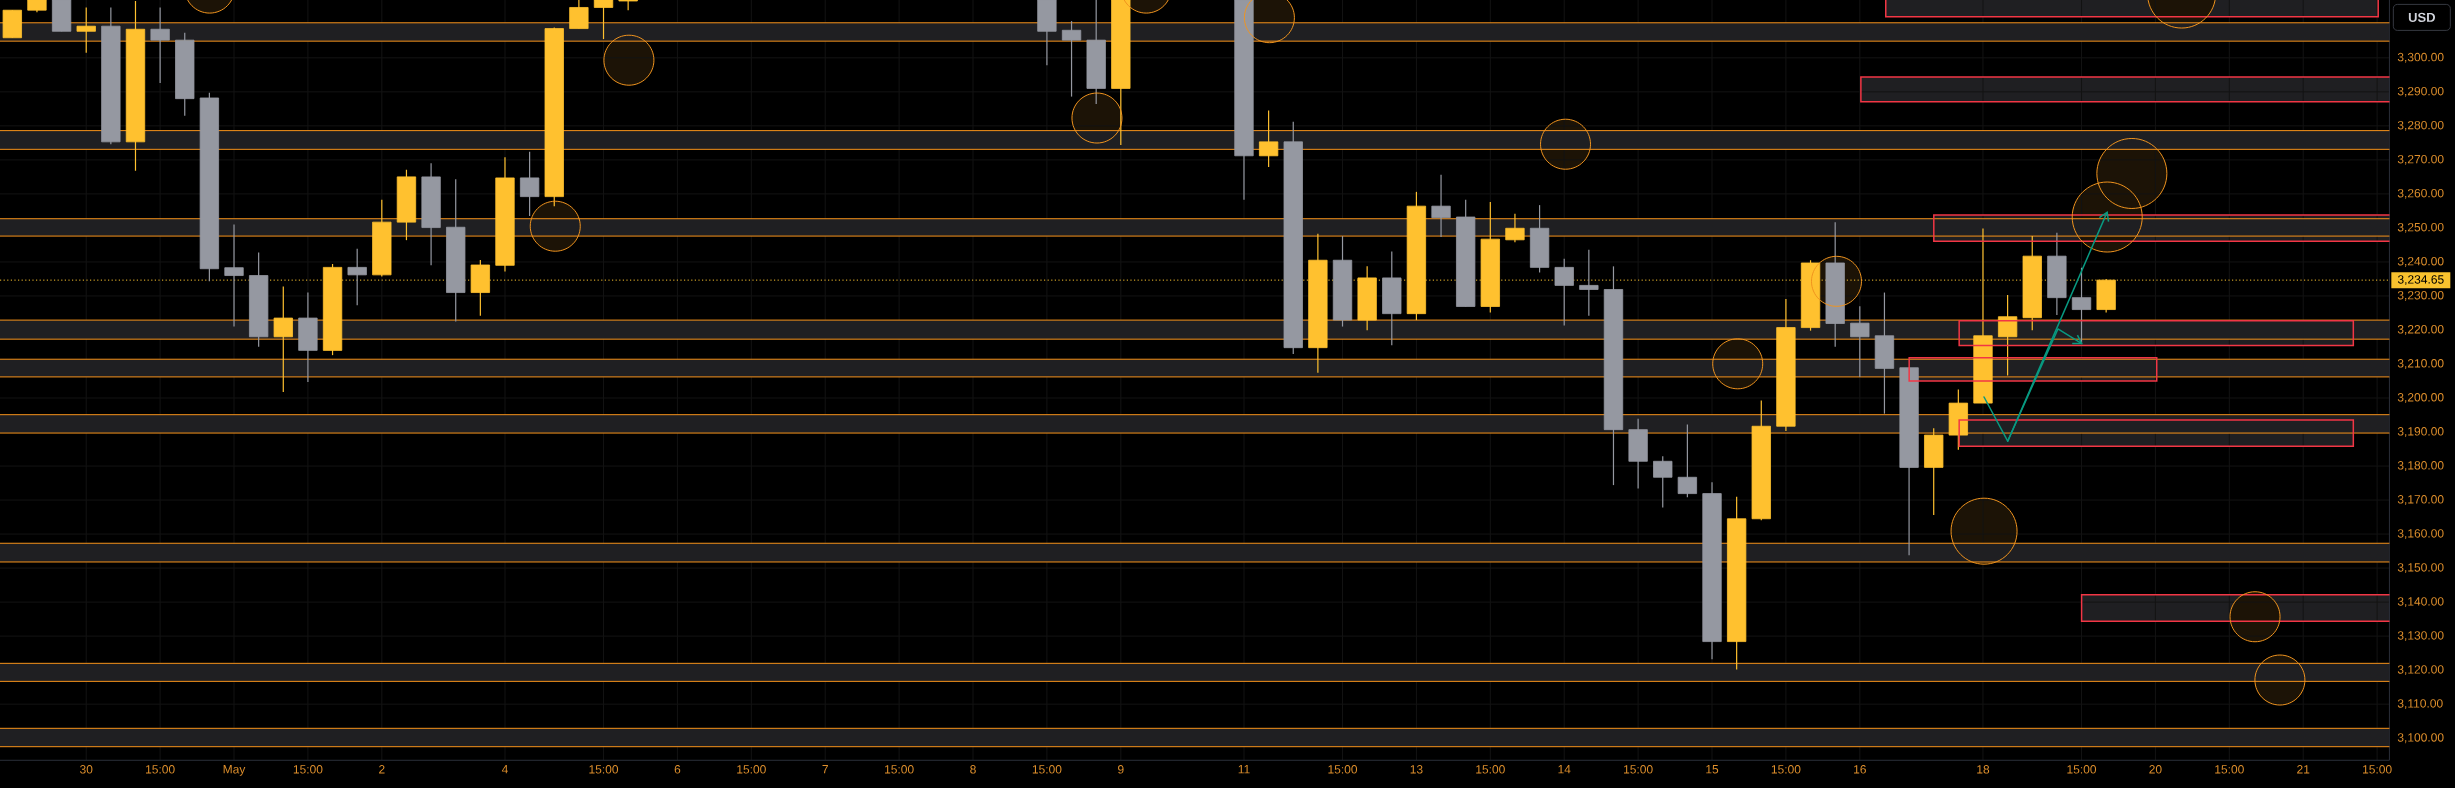  What do you see at coordinates (2420, 602) in the screenshot?
I see `y-tick-label: 3,140.00` at bounding box center [2420, 602].